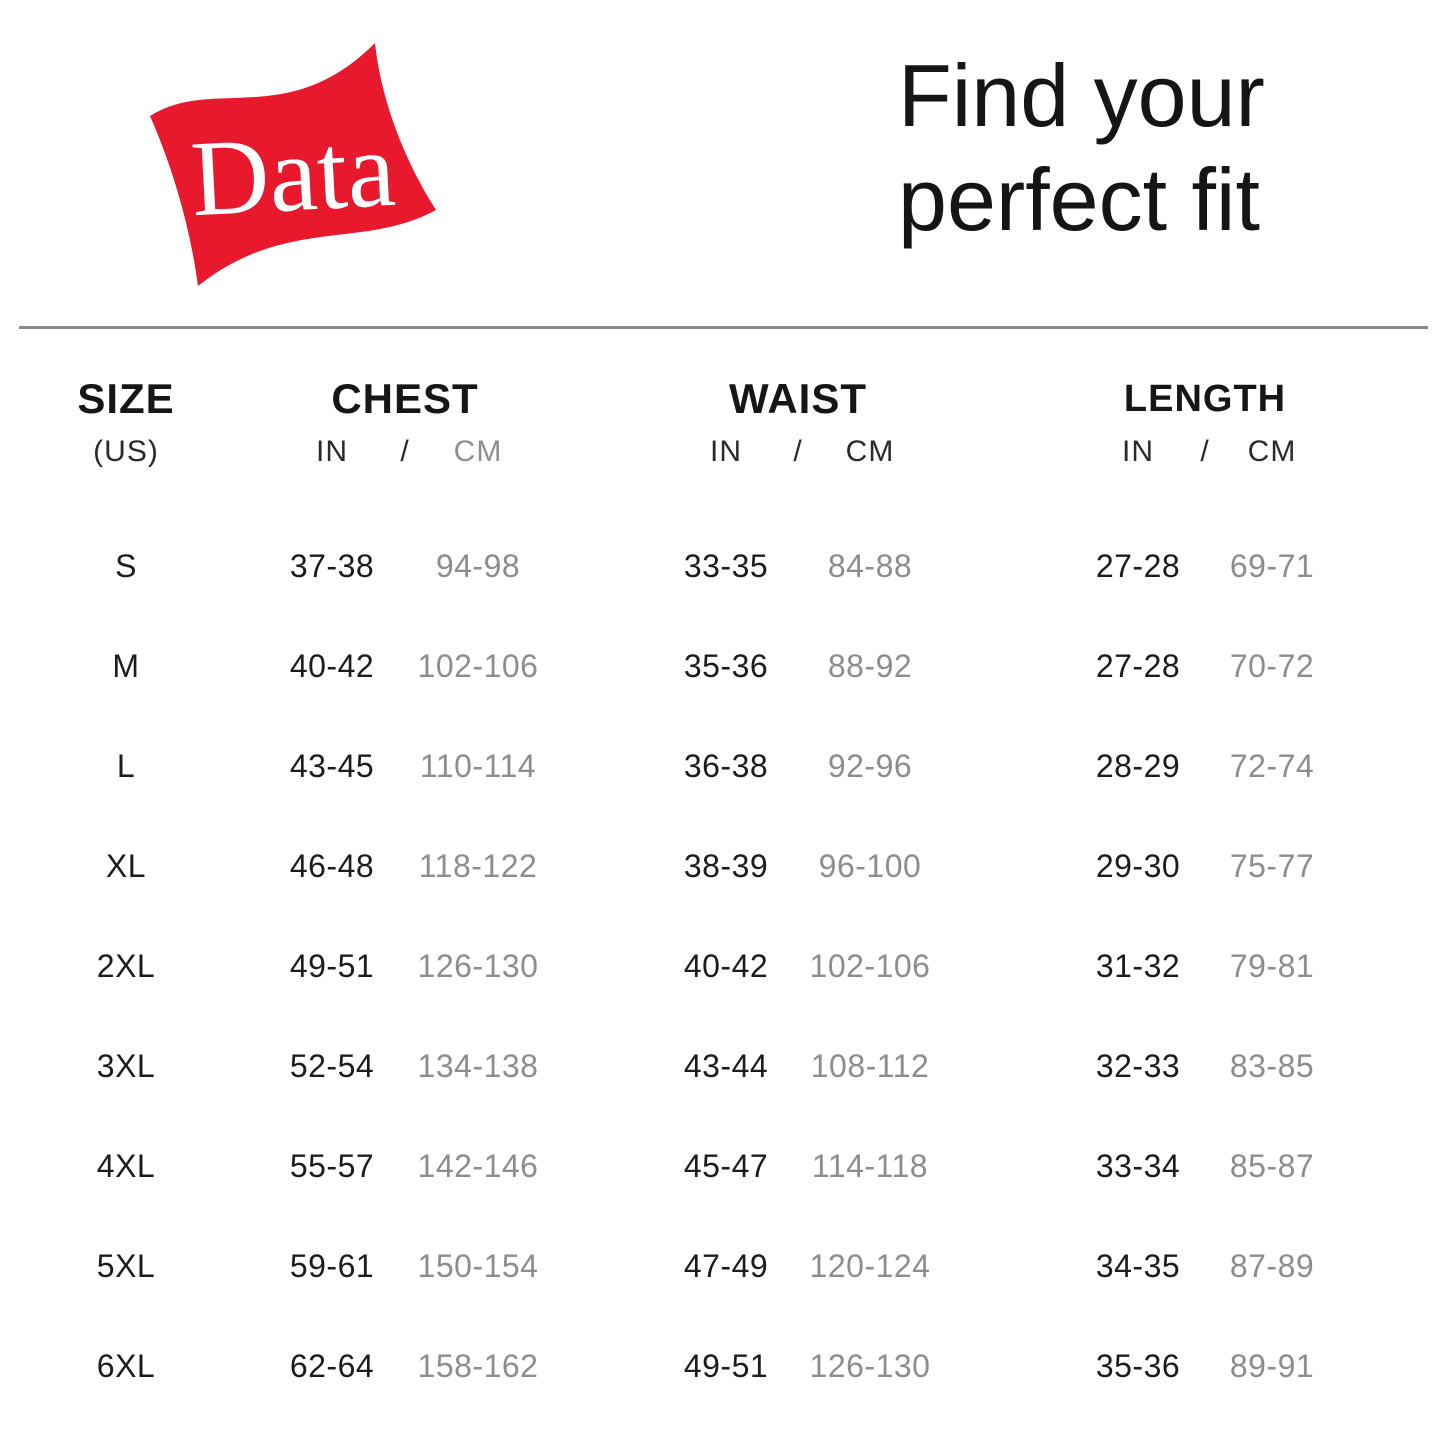  Describe the element at coordinates (1138, 451) in the screenshot. I see `length-in-label: IN` at that location.